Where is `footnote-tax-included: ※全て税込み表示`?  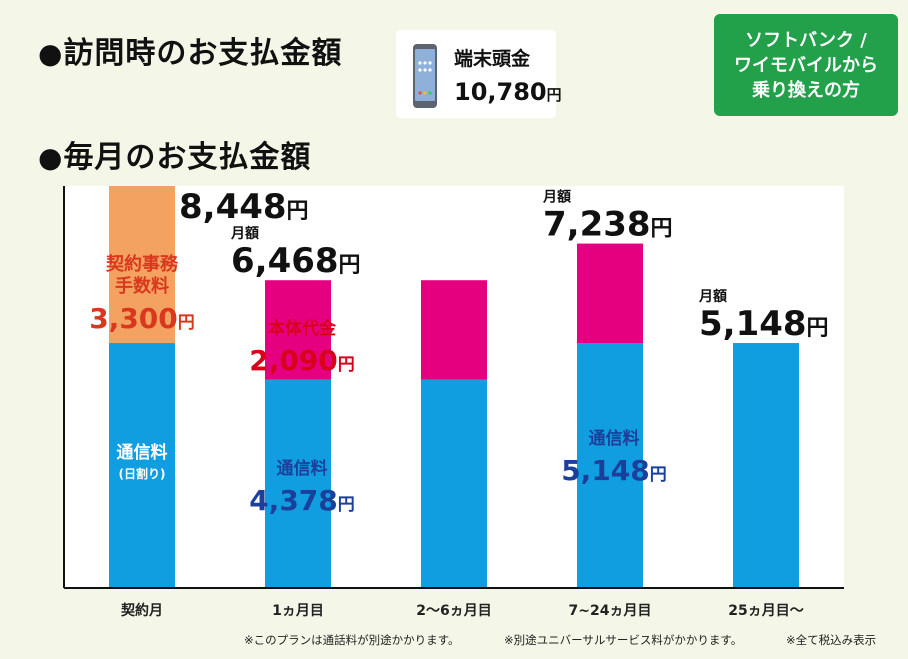
footnote-tax-included: ※全て税込み表示 is located at coordinates (831, 640).